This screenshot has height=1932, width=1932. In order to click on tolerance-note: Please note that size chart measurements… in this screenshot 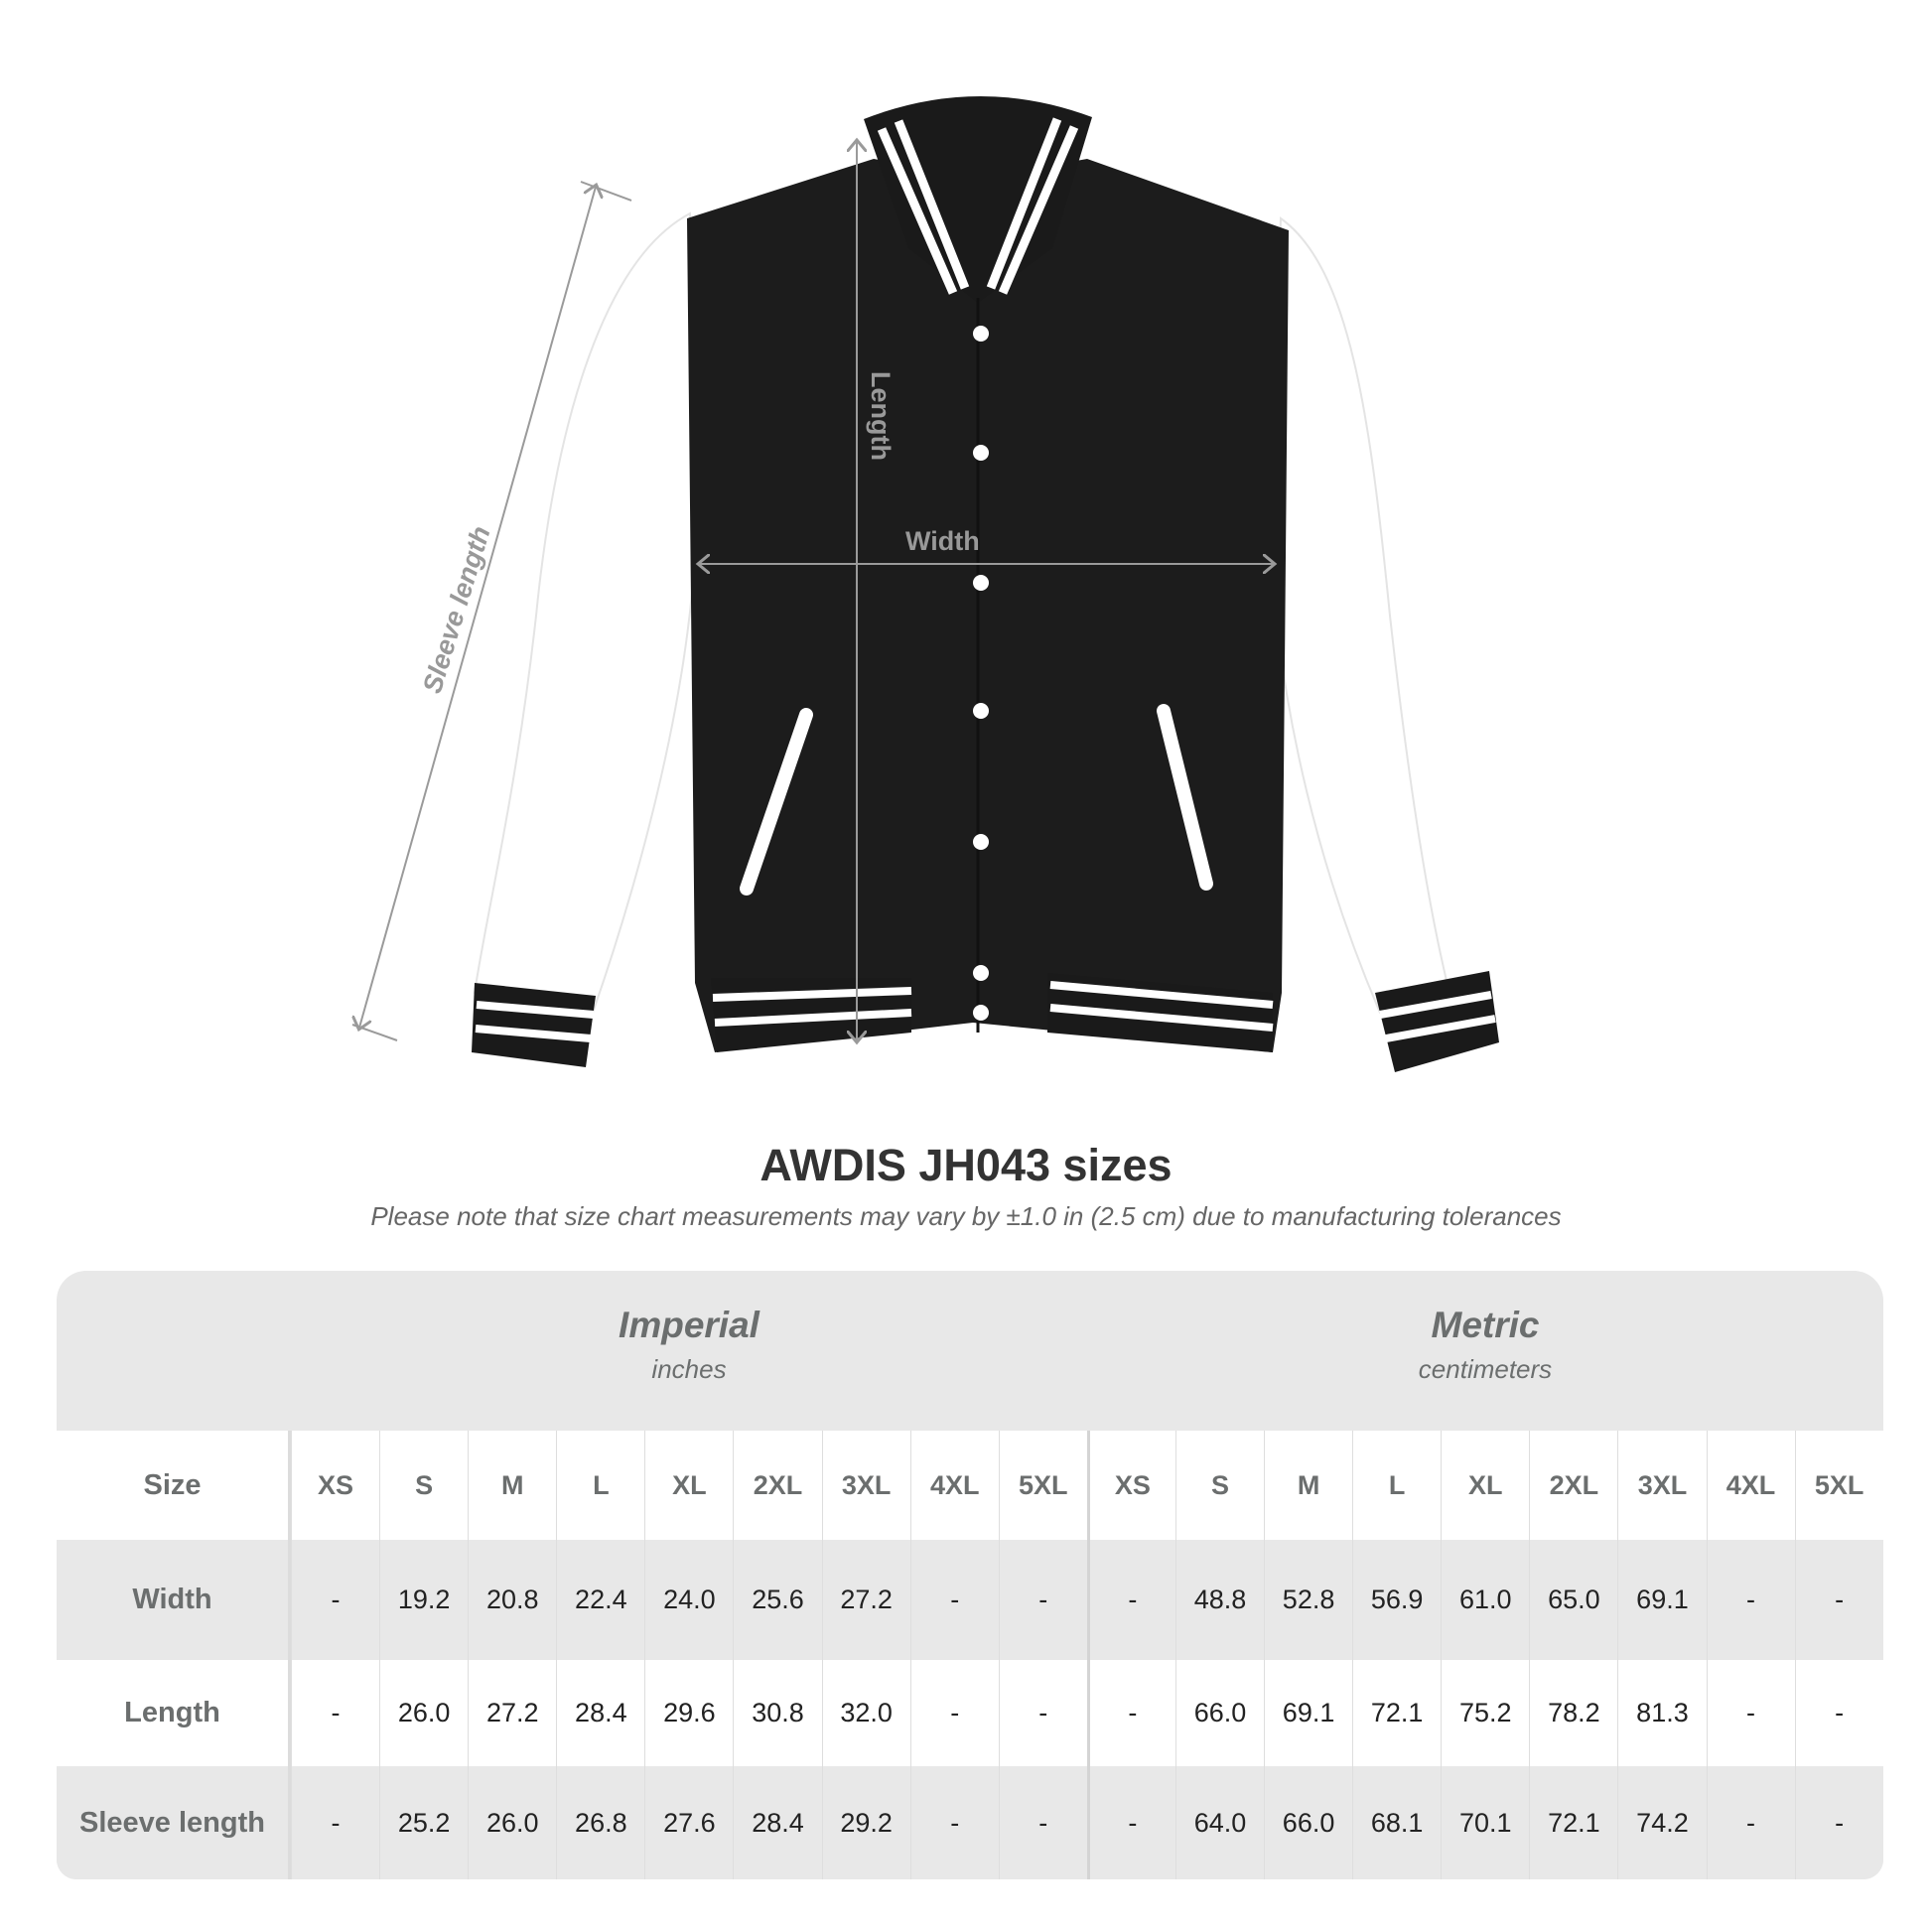, I will do `click(966, 1216)`.